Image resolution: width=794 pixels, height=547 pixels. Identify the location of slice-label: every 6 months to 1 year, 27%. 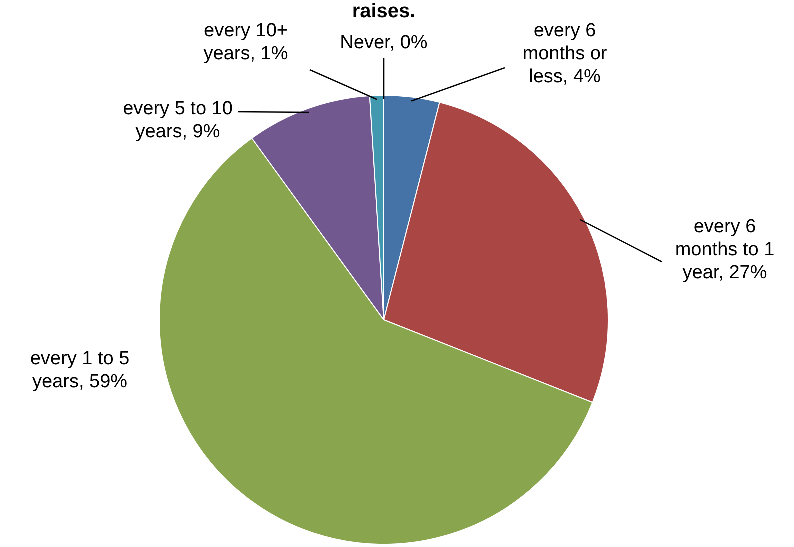
(725, 250).